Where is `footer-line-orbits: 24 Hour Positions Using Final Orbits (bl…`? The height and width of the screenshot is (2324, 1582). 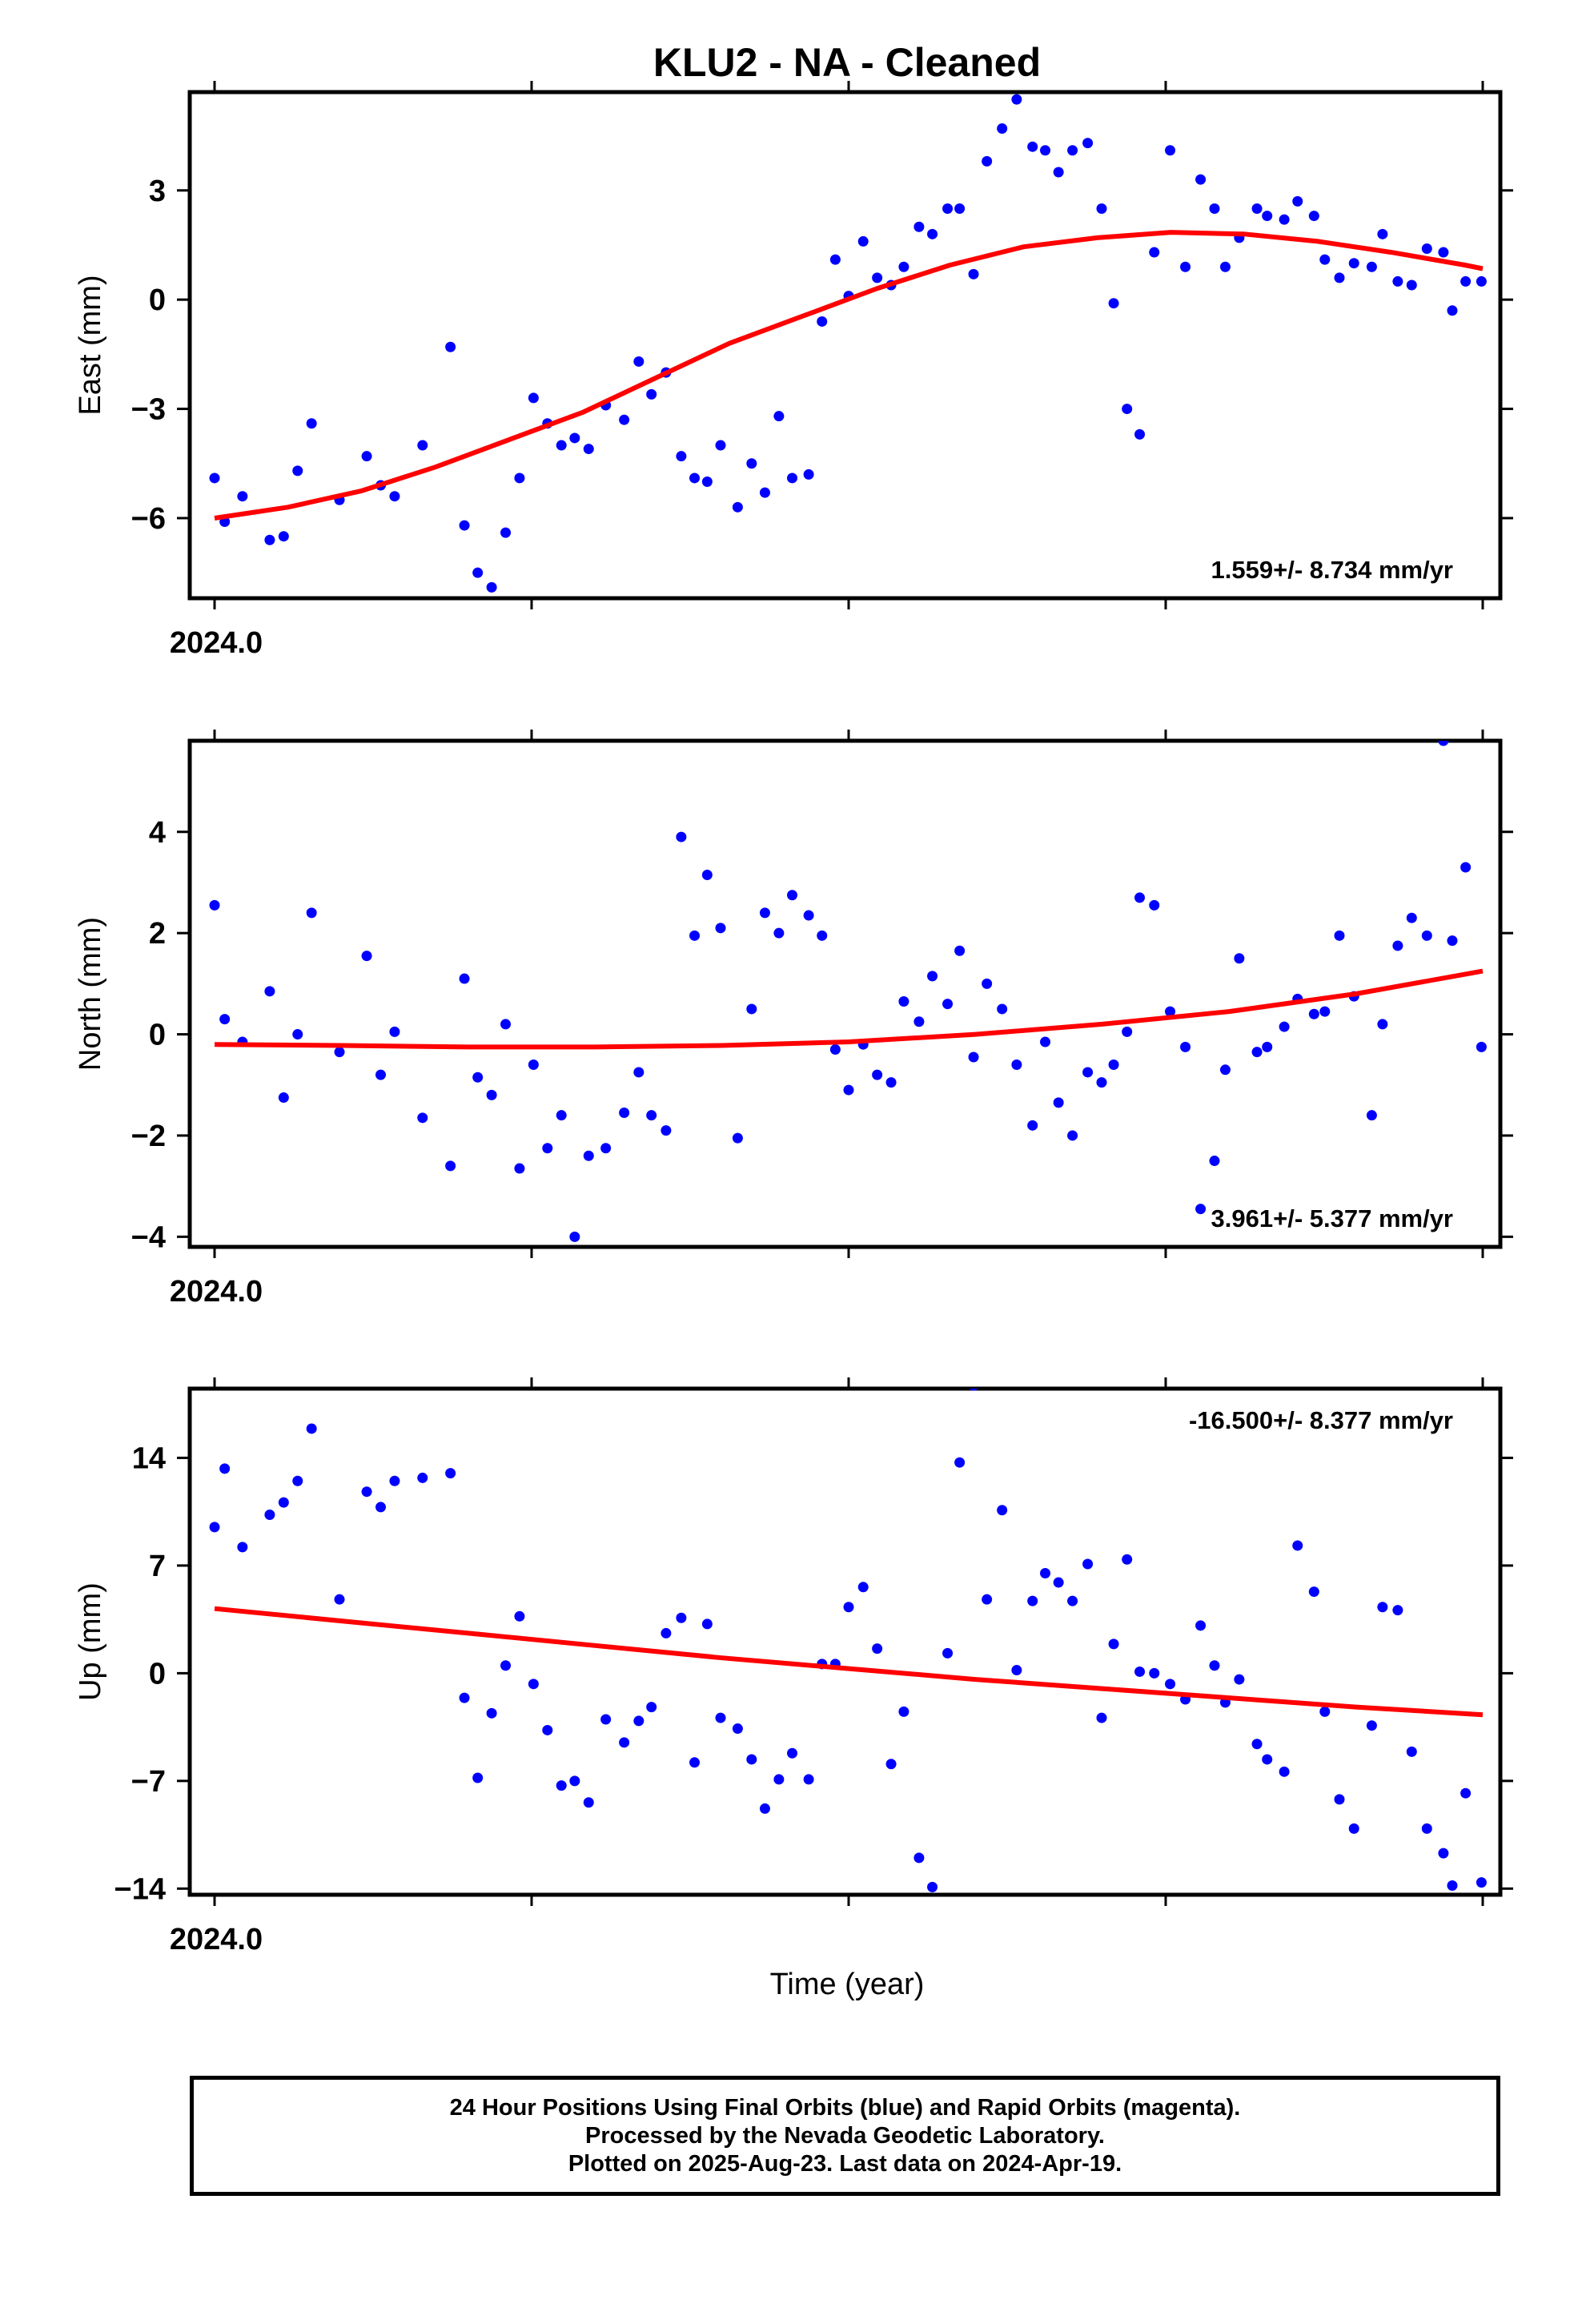 footer-line-orbits: 24 Hour Positions Using Final Orbits (bl… is located at coordinates (845, 2107).